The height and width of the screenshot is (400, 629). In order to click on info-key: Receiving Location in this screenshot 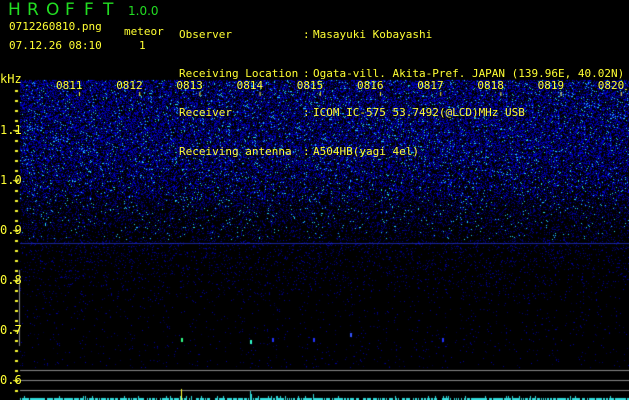, I will do `click(239, 73)`.